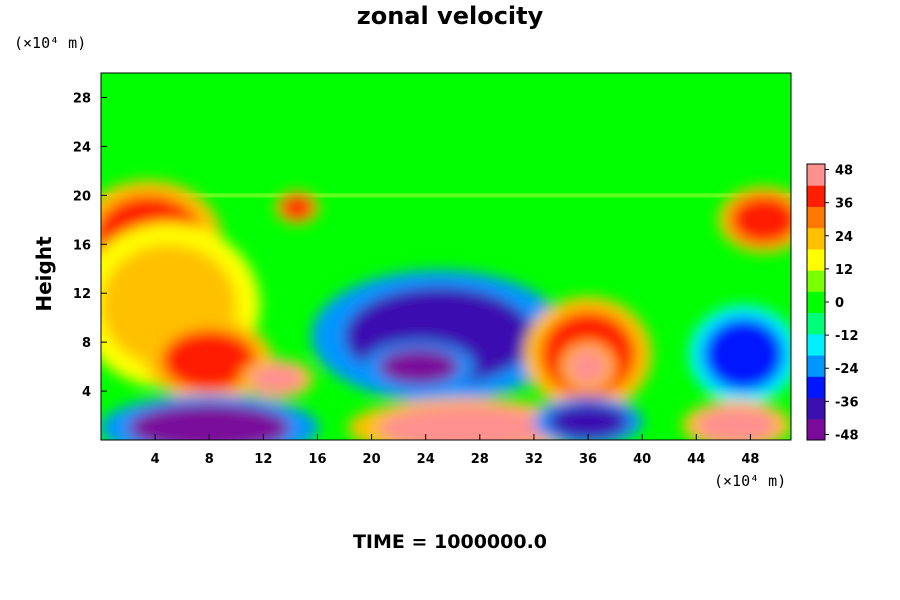 The height and width of the screenshot is (600, 900). What do you see at coordinates (480, 459) in the screenshot?
I see `x-tick-label: 28` at bounding box center [480, 459].